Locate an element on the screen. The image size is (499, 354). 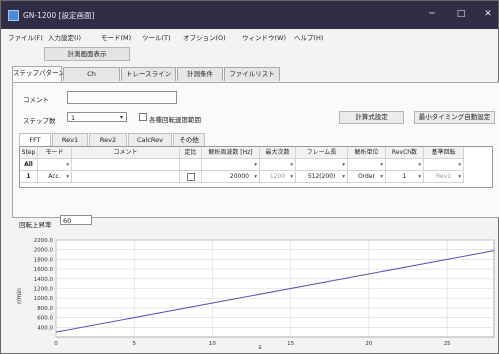
grid-row1-unit-cell: Order ▾ is located at coordinates (367, 177).